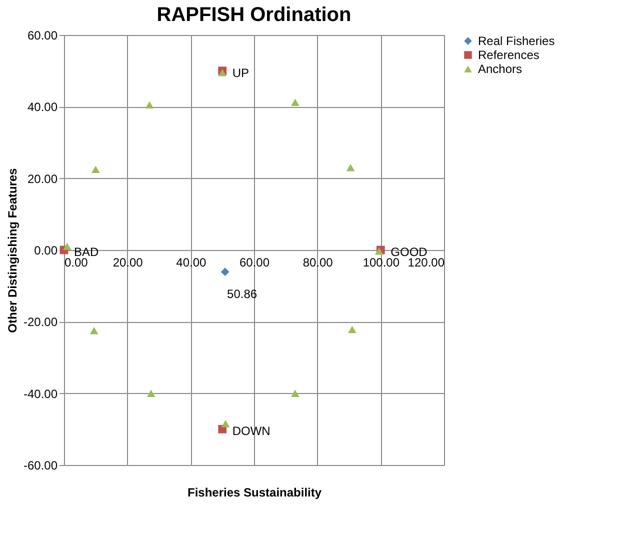 This screenshot has height=540, width=637. What do you see at coordinates (40, 465) in the screenshot?
I see `y-tick-label: -60.00` at bounding box center [40, 465].